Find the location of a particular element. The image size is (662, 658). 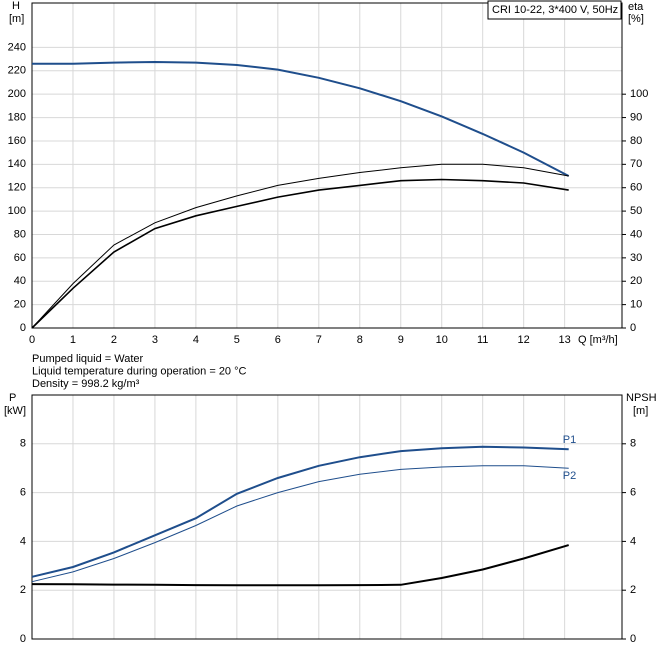

y-tick-label: 80 is located at coordinates (20, 234).